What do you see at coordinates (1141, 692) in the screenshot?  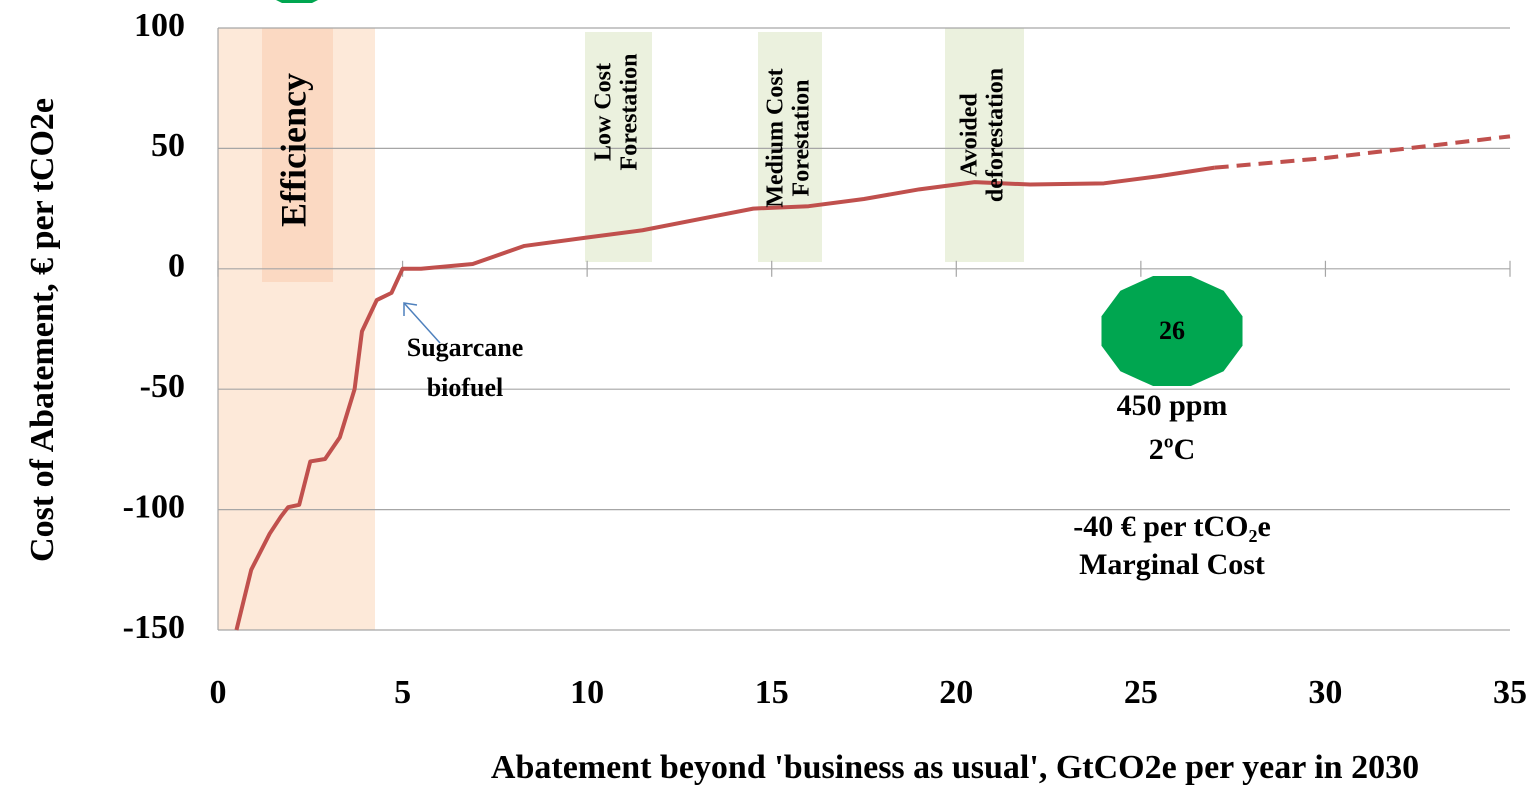 I see `x-tick-label: 25` at bounding box center [1141, 692].